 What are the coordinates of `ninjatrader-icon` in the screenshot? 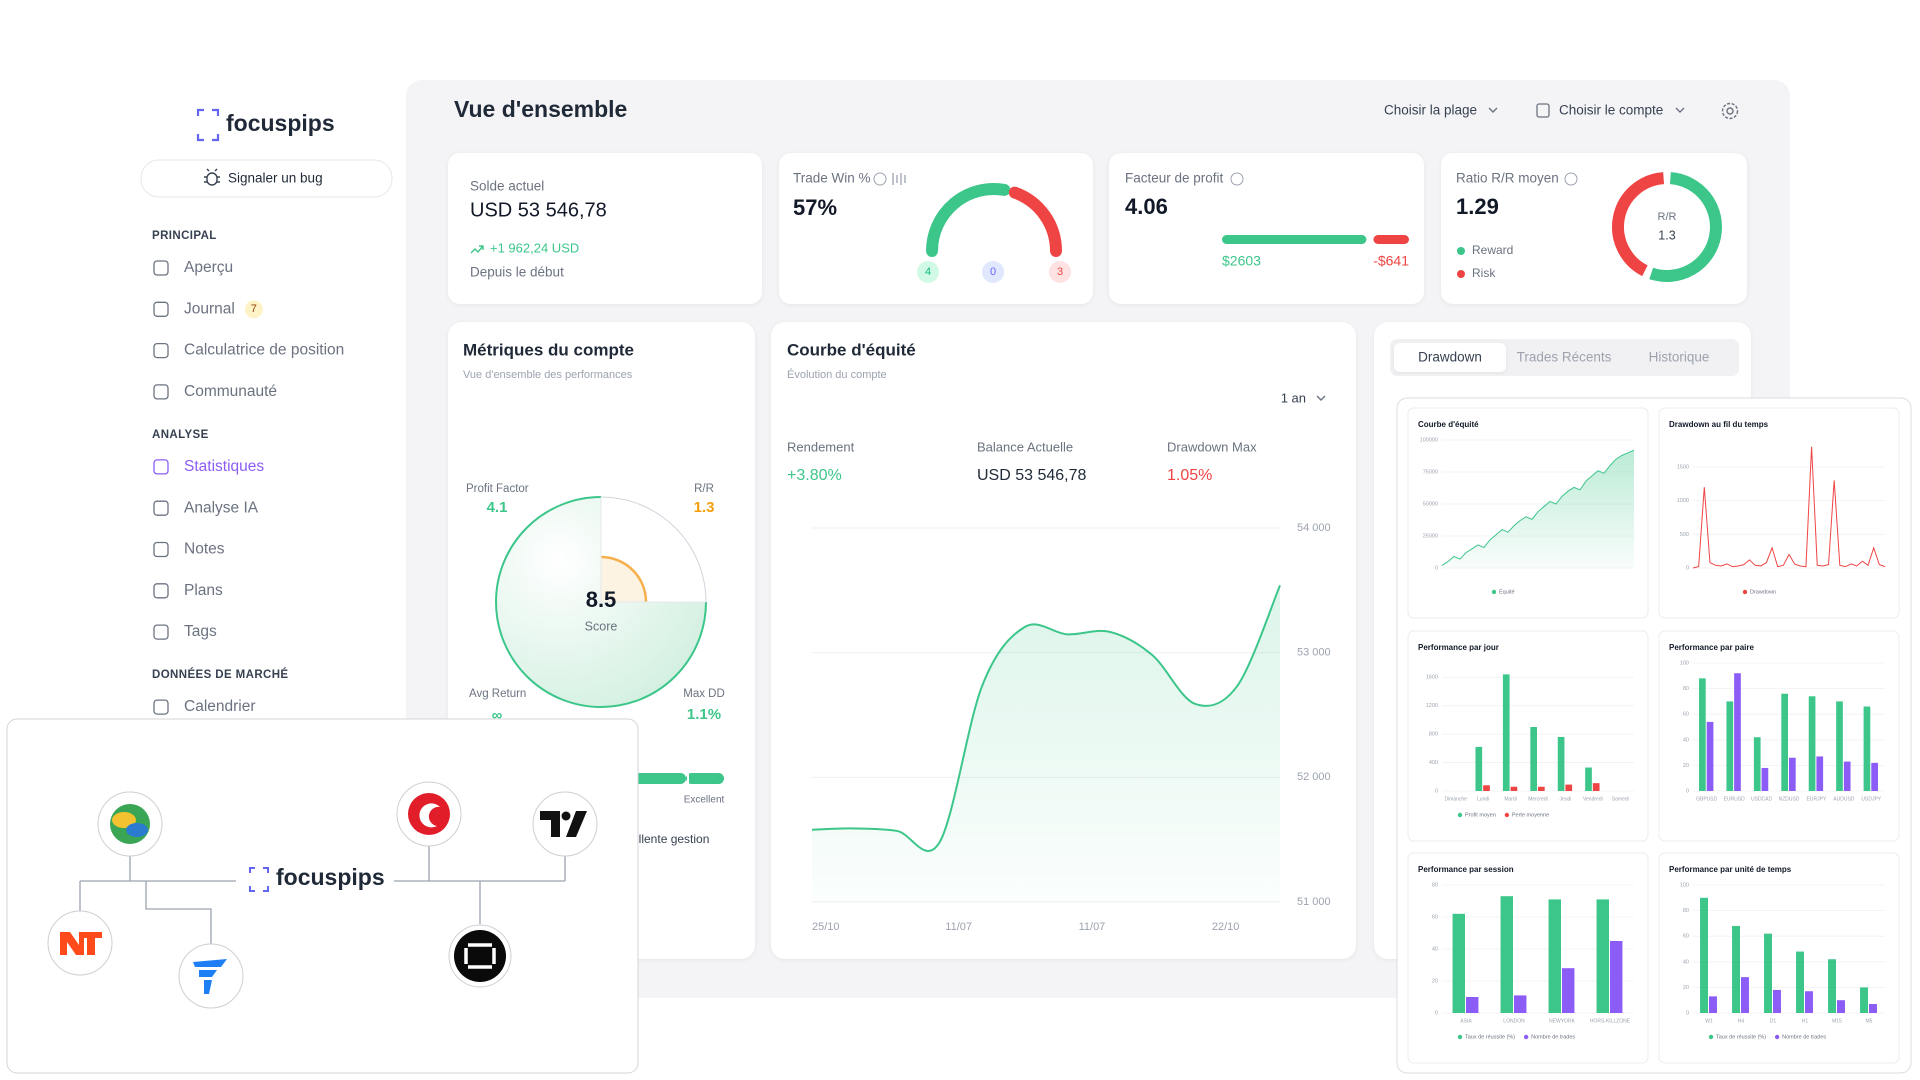 It's located at (80, 943).